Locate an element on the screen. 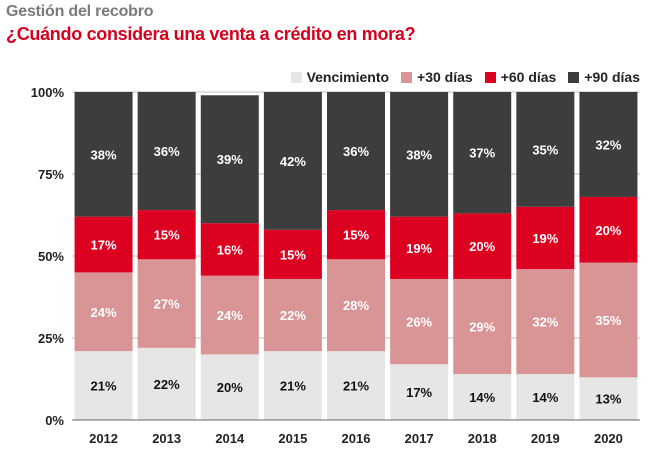 Image resolution: width=650 pixels, height=450 pixels. y-tick-label: 50% is located at coordinates (51, 256).